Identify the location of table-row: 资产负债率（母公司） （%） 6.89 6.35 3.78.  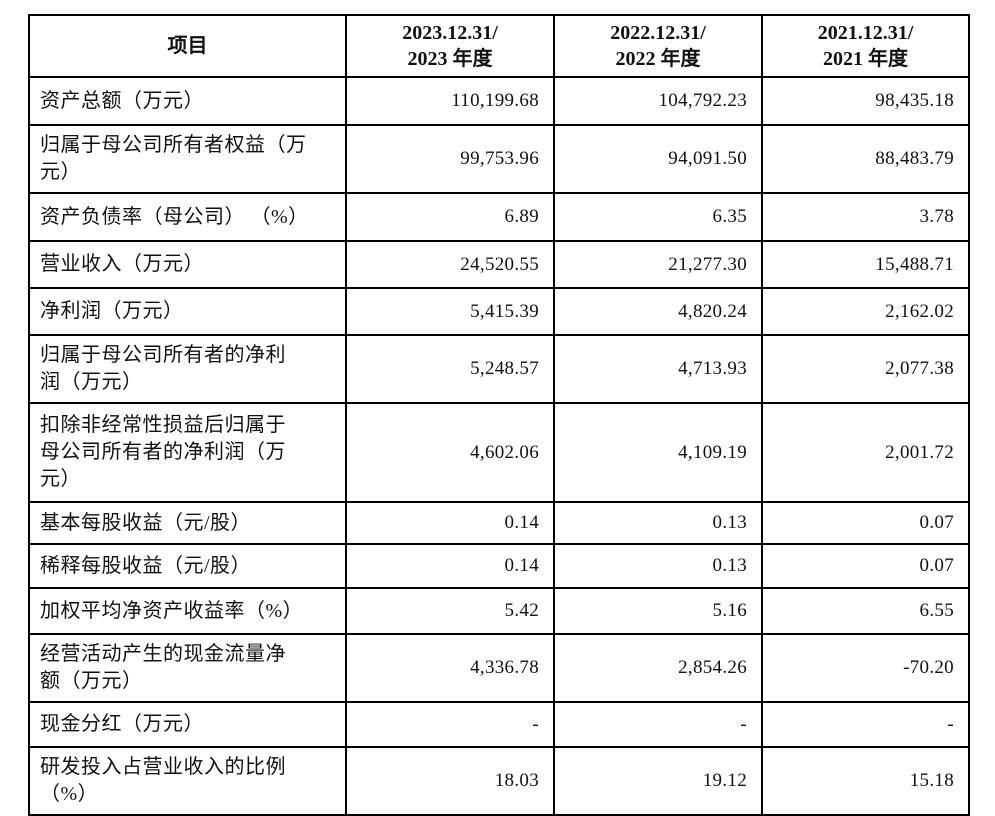
(499, 217).